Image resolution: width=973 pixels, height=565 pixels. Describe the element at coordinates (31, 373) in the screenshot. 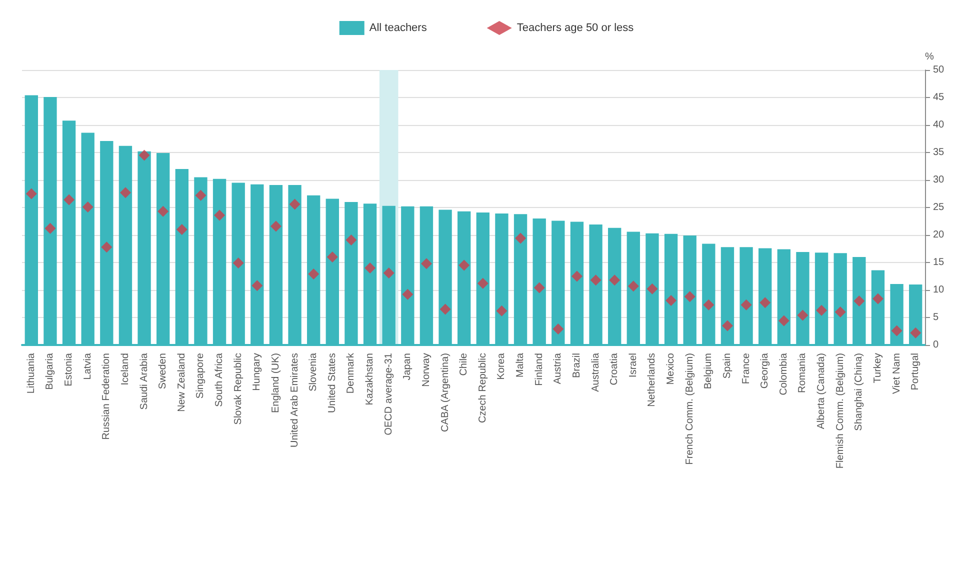

I see `x-tick-label: Lithuania` at that location.